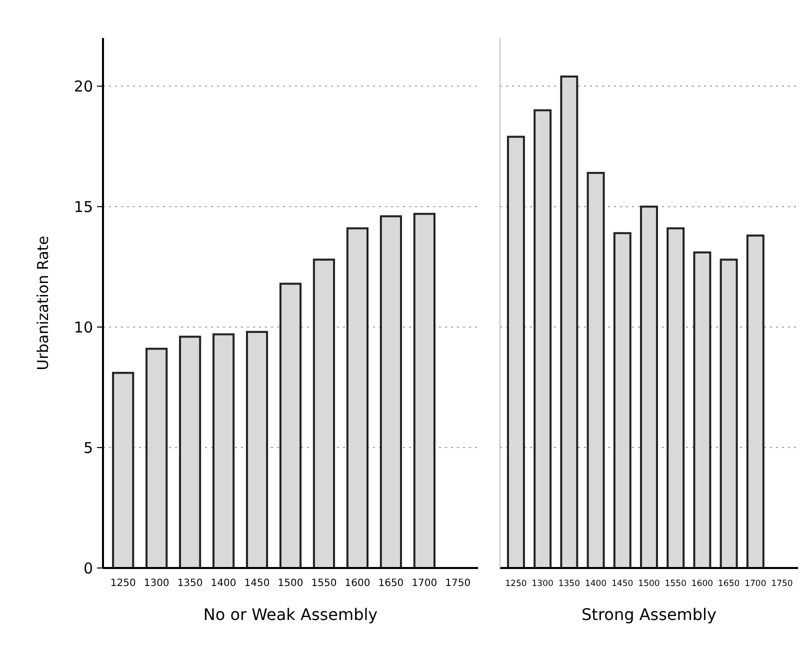 This screenshot has height=663, width=809. I want to click on x-axis-title: No or Weak Assembly, so click(290, 614).